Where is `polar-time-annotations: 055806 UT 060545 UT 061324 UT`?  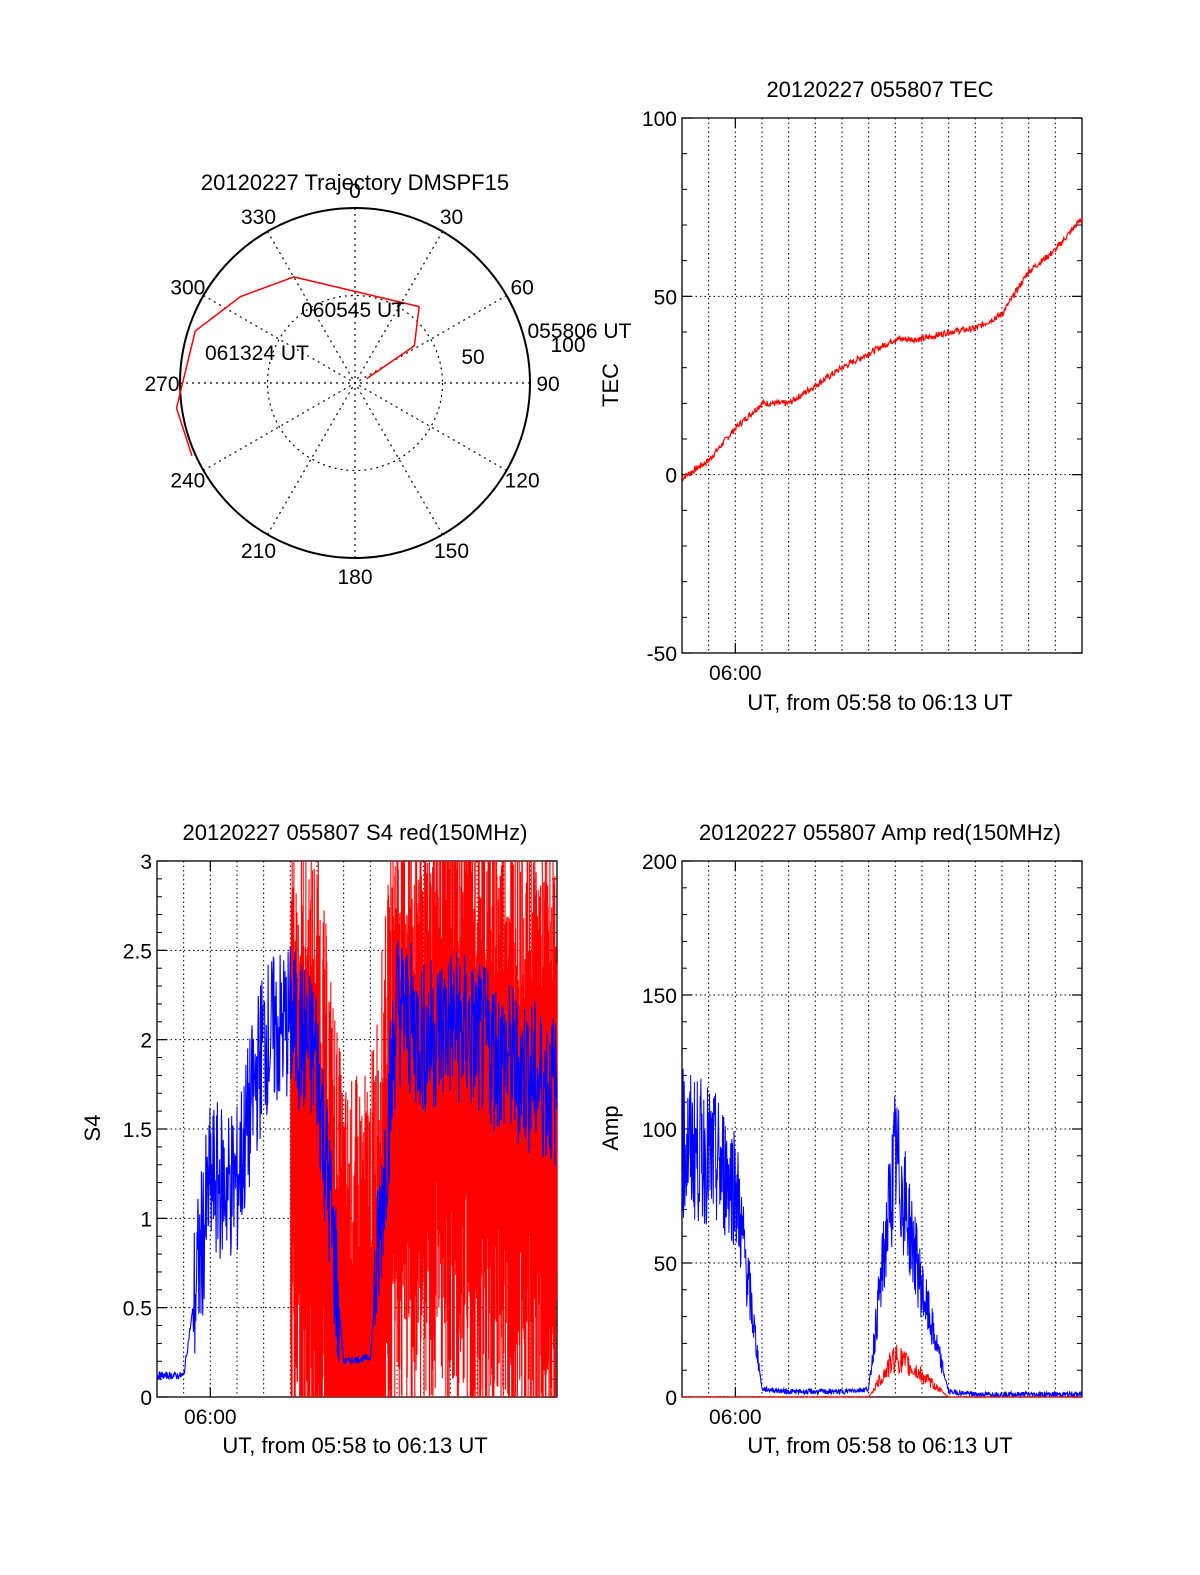
polar-time-annotations: 055806 UT 060545 UT 061324 UT is located at coordinates (418, 332).